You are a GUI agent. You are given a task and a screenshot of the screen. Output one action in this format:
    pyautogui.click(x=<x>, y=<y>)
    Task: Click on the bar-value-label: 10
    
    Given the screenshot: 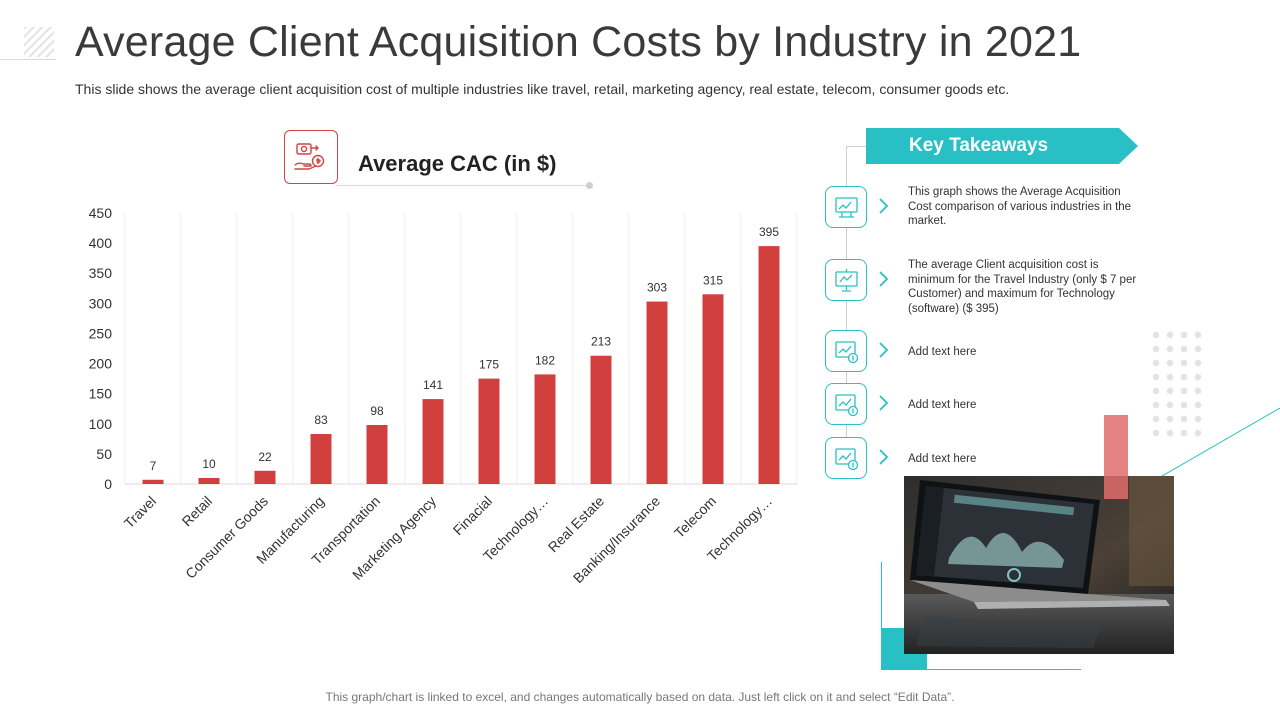 What is the action you would take?
    pyautogui.click(x=209, y=464)
    